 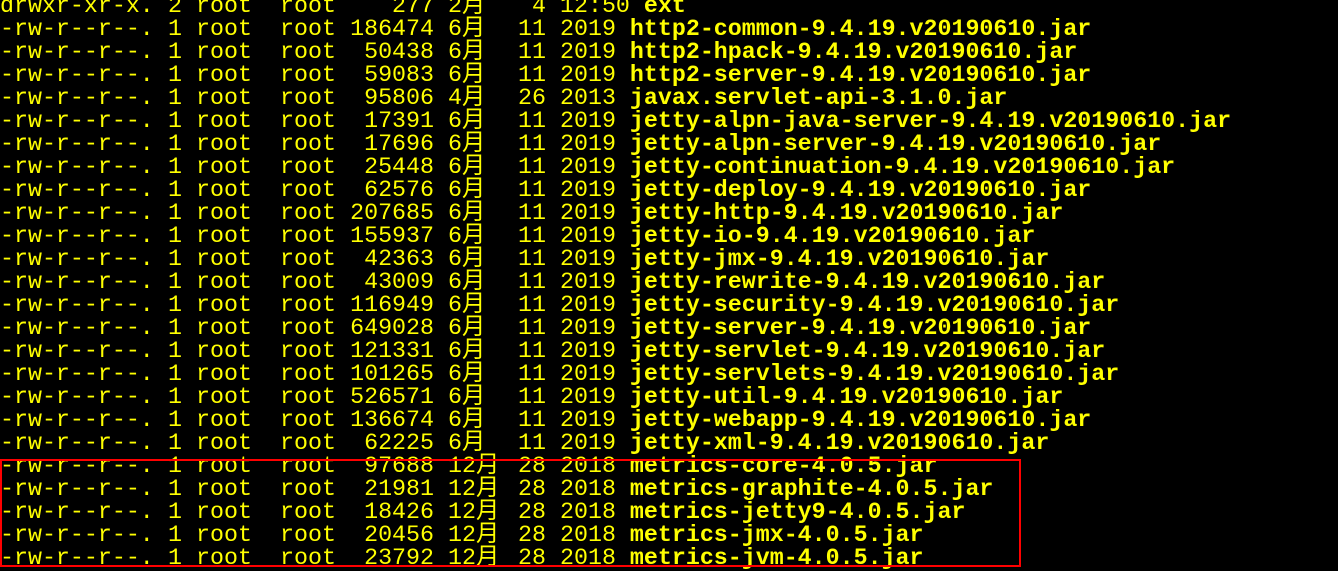 What do you see at coordinates (399, 75) in the screenshot?
I see `file-size: 59083` at bounding box center [399, 75].